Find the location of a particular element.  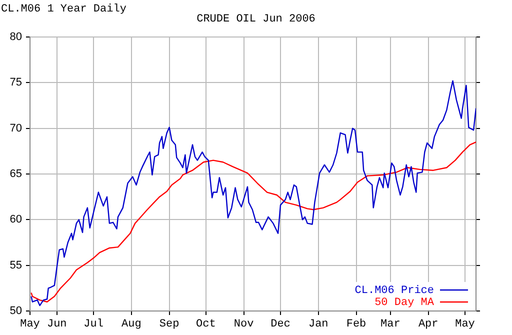

x-tick-label: Oct is located at coordinates (206, 324).